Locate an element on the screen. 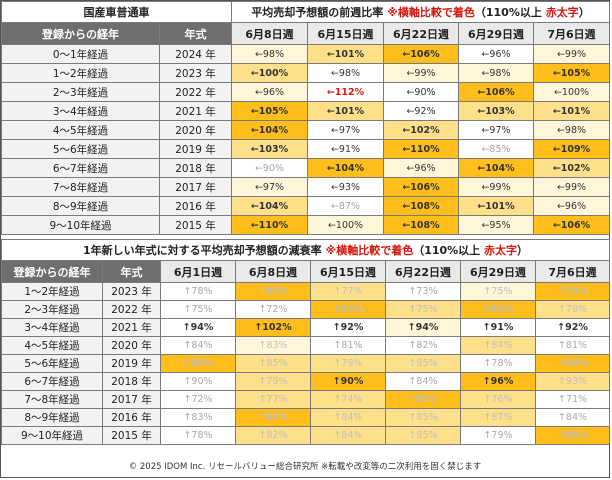 The image size is (612, 480). table-row: 3～4年経過 2021 年 ↑94% ↑102% ↑92% ↑94% ↑91% ↑92% is located at coordinates (306, 327).